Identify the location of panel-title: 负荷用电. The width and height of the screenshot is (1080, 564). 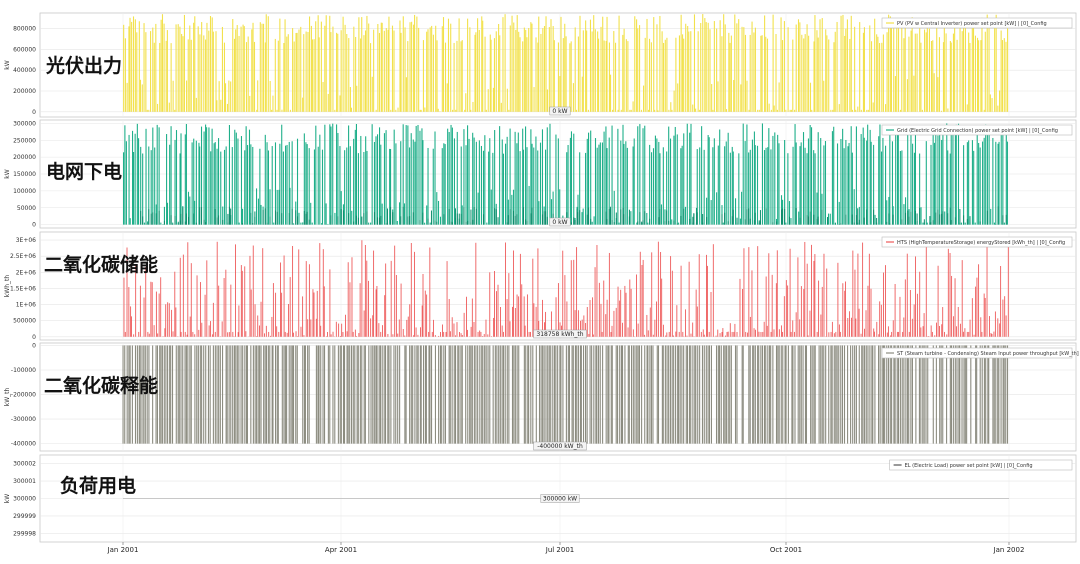
(98, 485).